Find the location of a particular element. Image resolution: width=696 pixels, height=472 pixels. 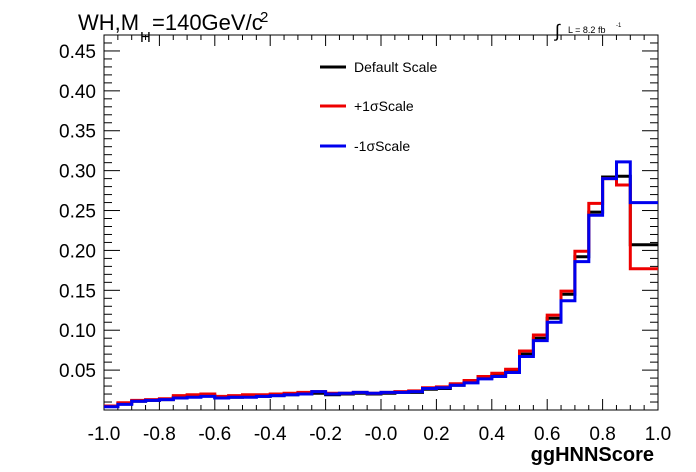

x-tick-labels: -1.0 -0.8 -0.6 -0.4 -0.2 -0.0 0.2 0.4 0.6 0.8 1.0 is located at coordinates (380, 434).